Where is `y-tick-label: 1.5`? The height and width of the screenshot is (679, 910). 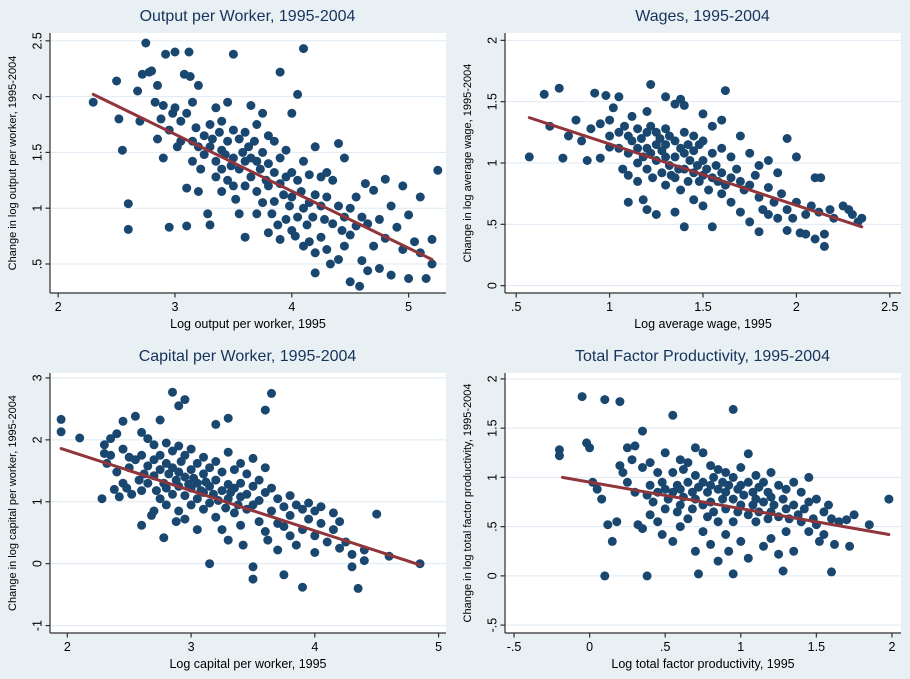 y-tick-label: 1.5 is located at coordinates (37, 152).